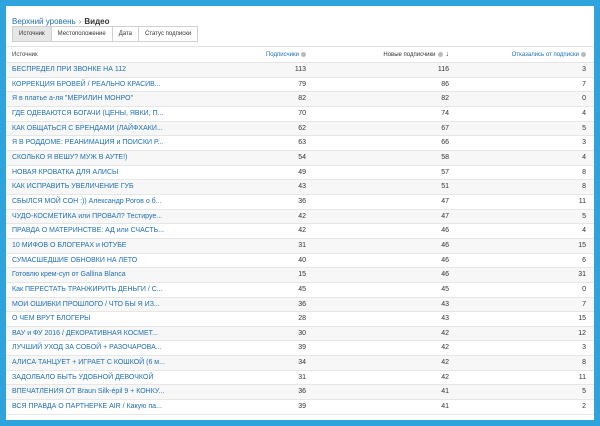 The width and height of the screenshot is (600, 426). What do you see at coordinates (302, 289) in the screenshot?
I see `subscribers-value: 45` at bounding box center [302, 289].